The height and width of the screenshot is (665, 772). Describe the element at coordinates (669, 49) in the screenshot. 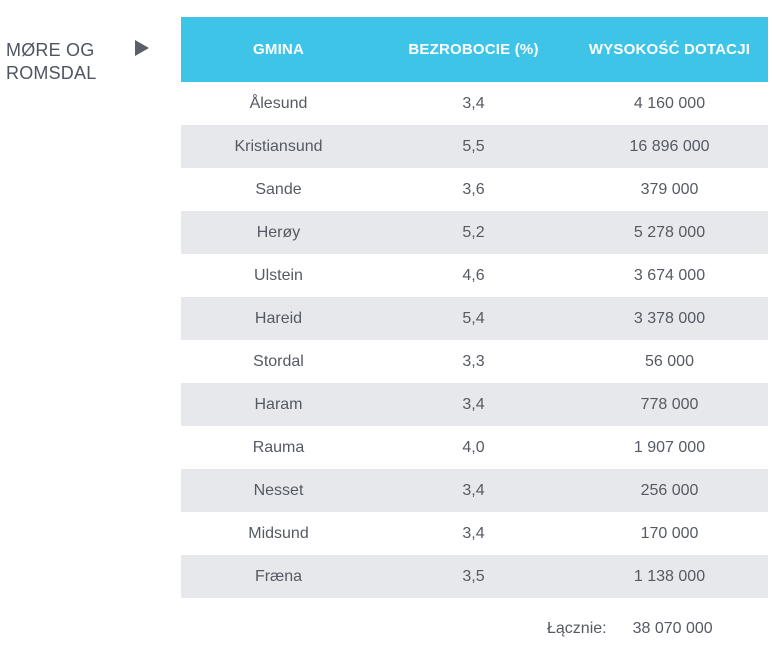

I see `header-dotacja: WYSOKOŚĆ DOTACJI` at that location.